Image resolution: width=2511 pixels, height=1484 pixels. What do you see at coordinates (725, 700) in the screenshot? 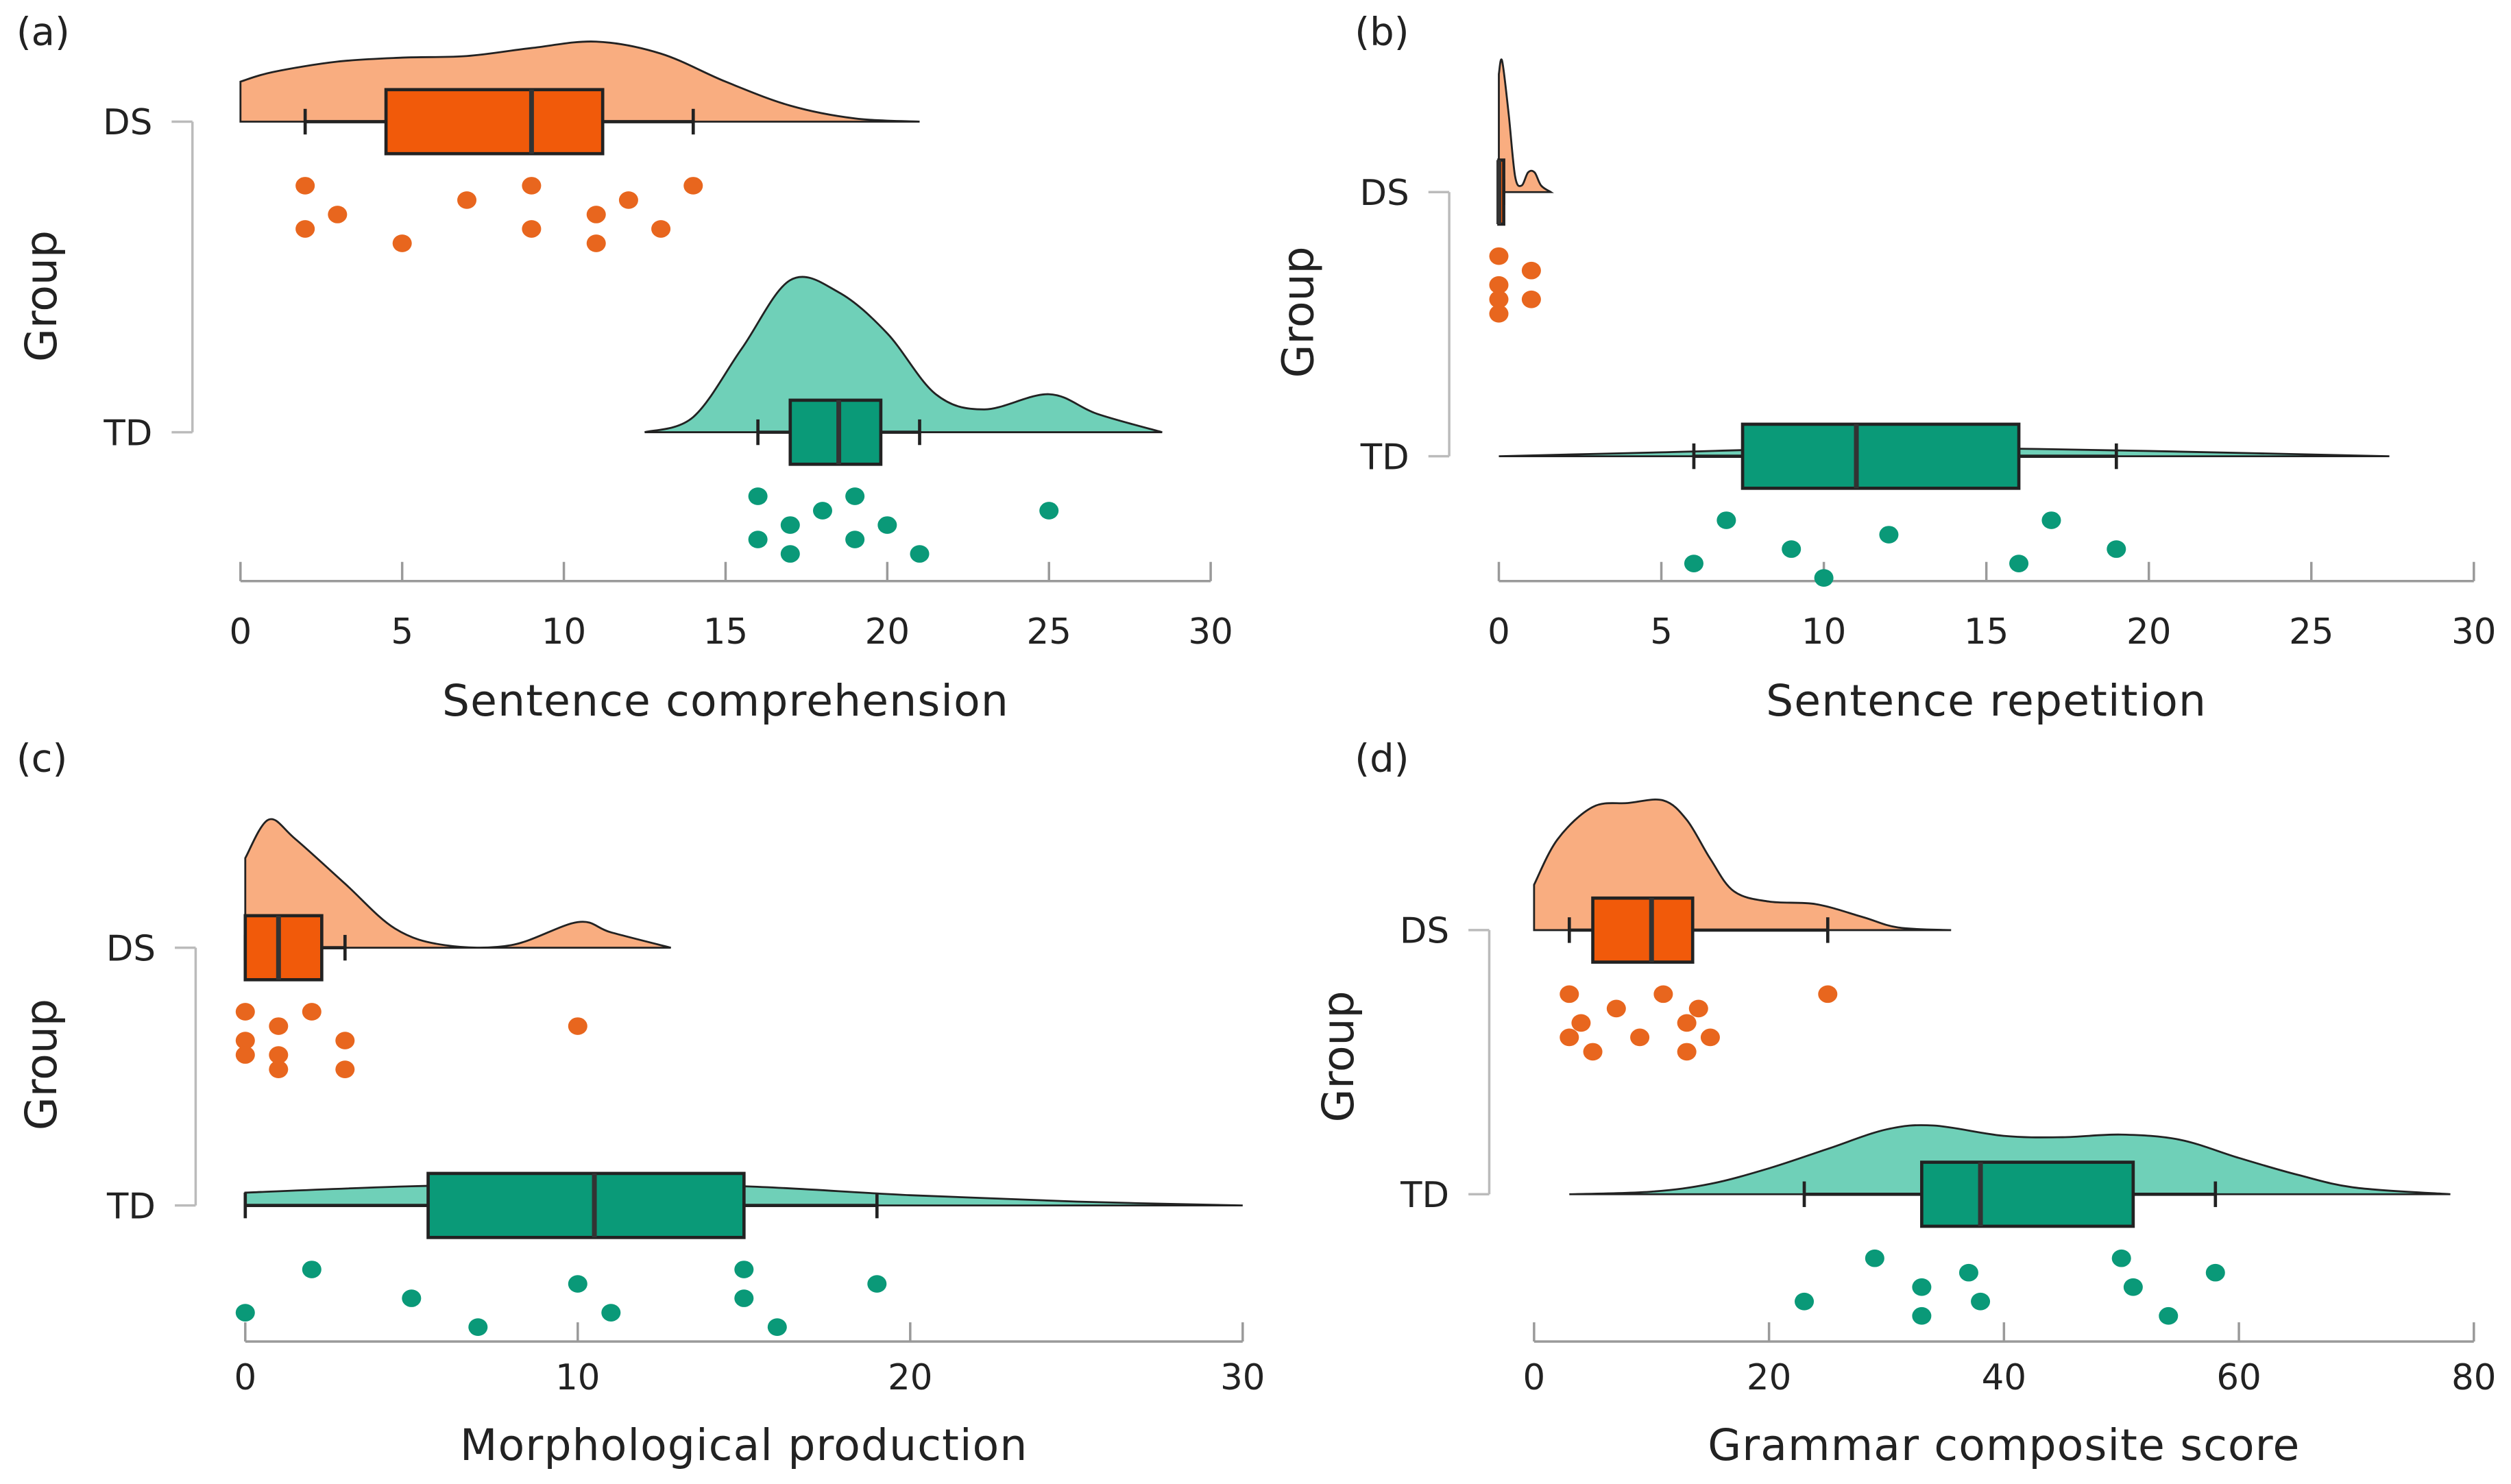
I see `x-axis-label: Sentence comprehension` at bounding box center [725, 700].